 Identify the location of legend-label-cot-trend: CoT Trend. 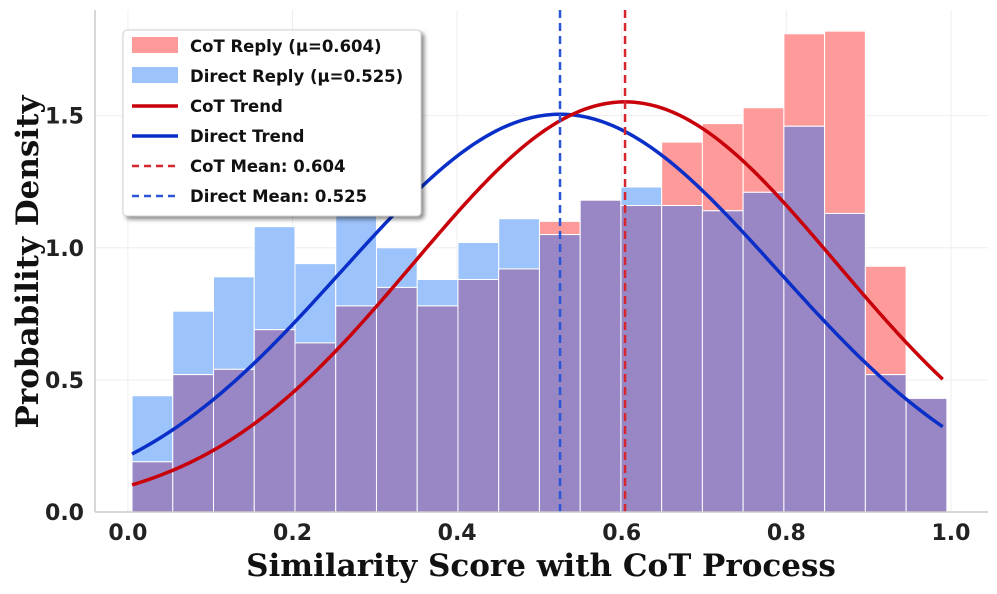
(236, 106).